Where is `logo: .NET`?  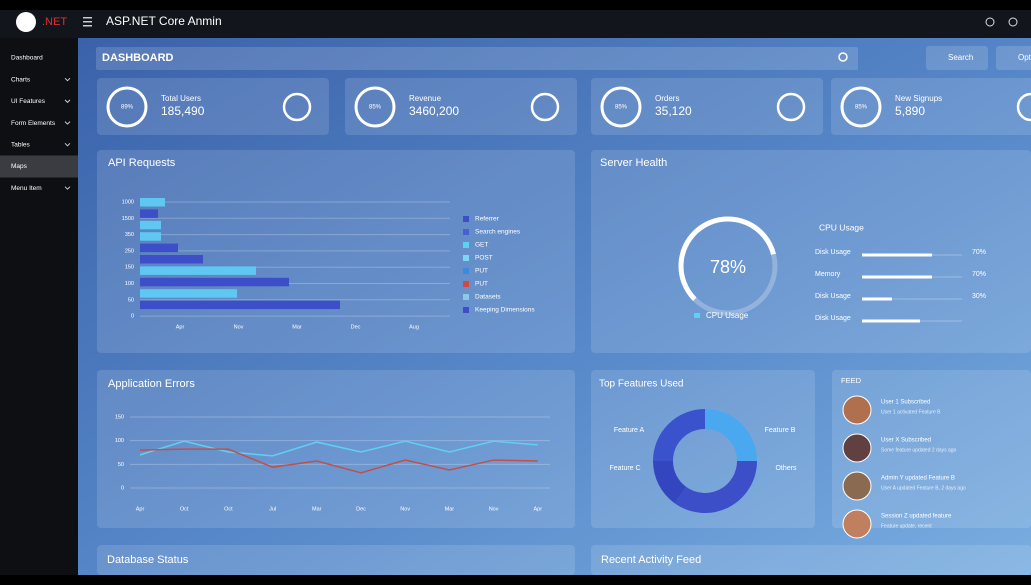 logo: .NET is located at coordinates (54, 22).